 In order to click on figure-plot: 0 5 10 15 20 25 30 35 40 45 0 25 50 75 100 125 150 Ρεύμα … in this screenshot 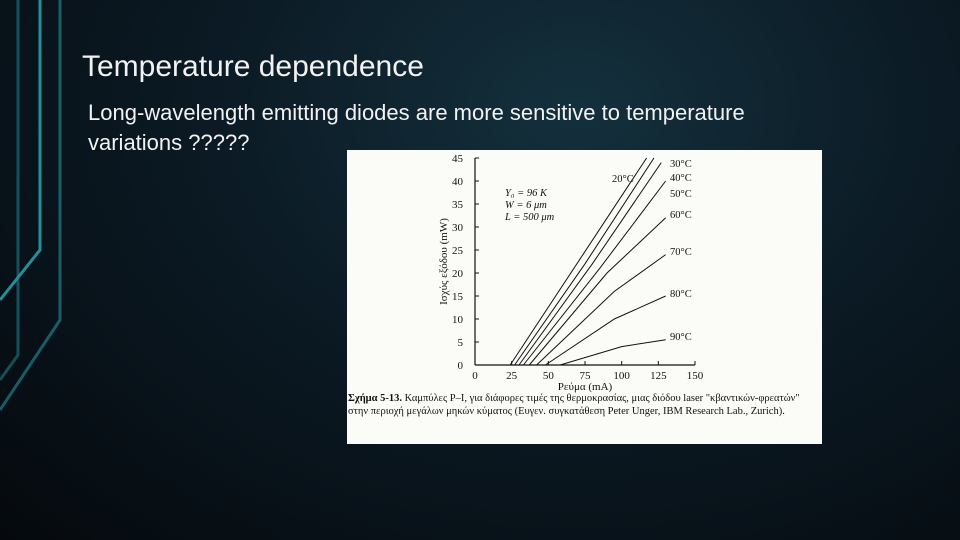, I will do `click(571, 273)`.